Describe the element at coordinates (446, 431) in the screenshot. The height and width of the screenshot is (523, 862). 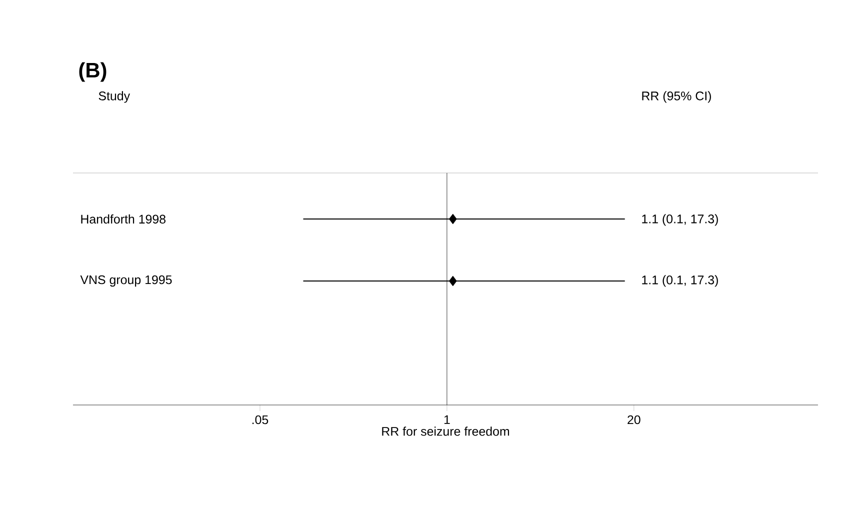
I see `x-axis-title: RR for seizure freedom` at that location.